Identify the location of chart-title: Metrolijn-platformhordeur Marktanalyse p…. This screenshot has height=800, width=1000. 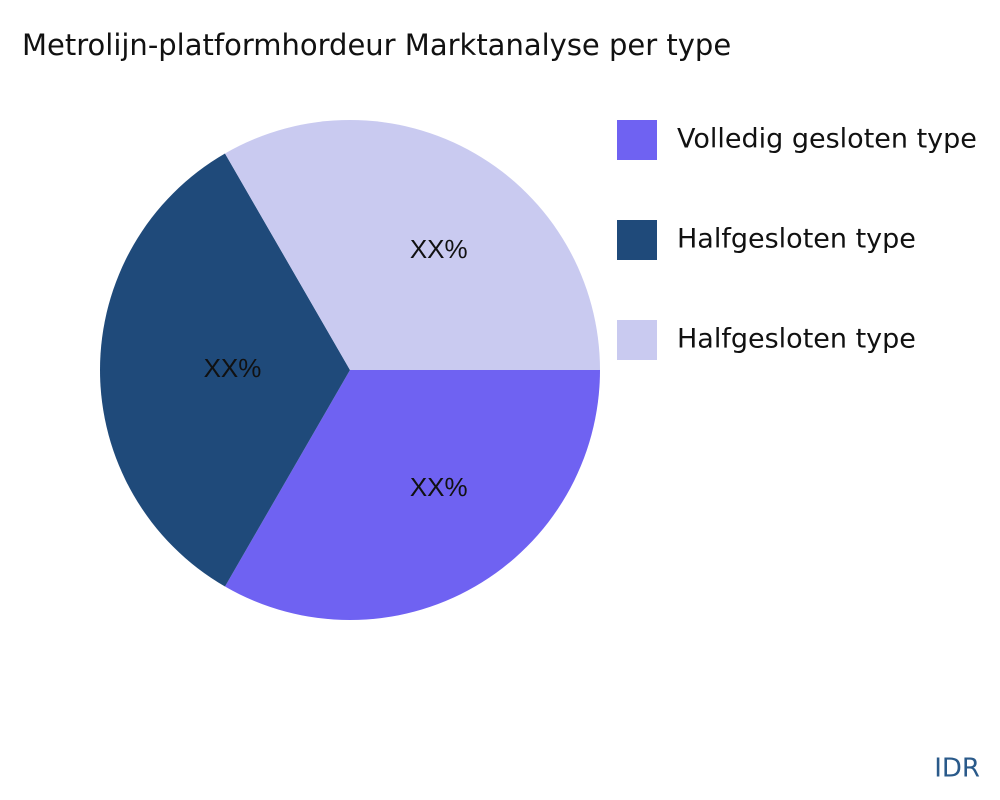
(376, 45).